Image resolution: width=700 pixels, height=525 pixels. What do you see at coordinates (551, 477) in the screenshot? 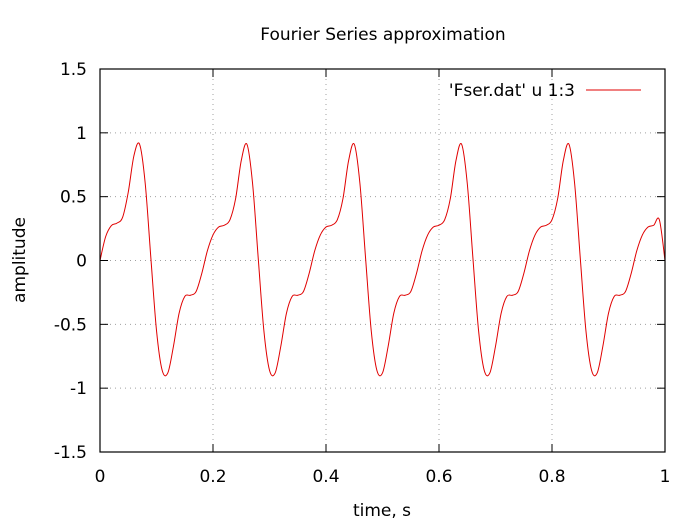
I see `x-tick-label: 0.8` at bounding box center [551, 477].